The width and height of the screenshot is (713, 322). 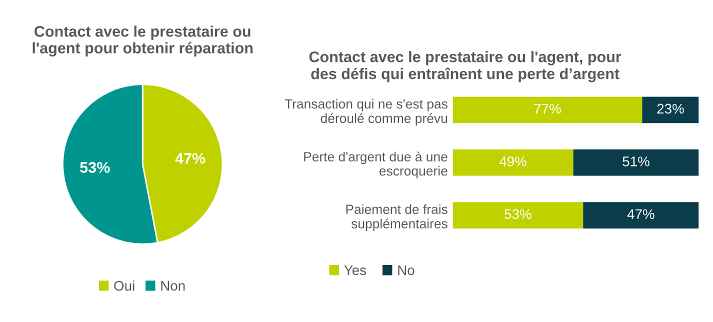 What do you see at coordinates (124, 285) in the screenshot?
I see `legend-label: Oui` at bounding box center [124, 285].